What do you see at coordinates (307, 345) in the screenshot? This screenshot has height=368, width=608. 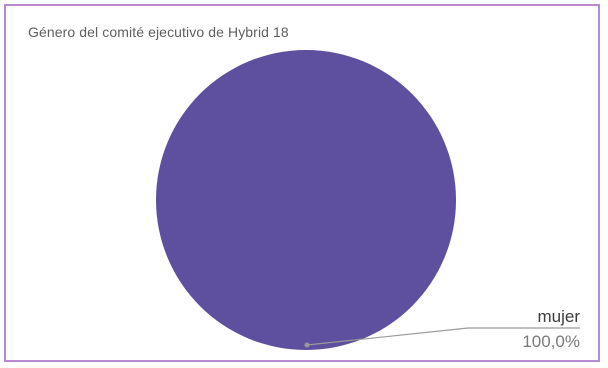 I see `leader-dot` at bounding box center [307, 345].